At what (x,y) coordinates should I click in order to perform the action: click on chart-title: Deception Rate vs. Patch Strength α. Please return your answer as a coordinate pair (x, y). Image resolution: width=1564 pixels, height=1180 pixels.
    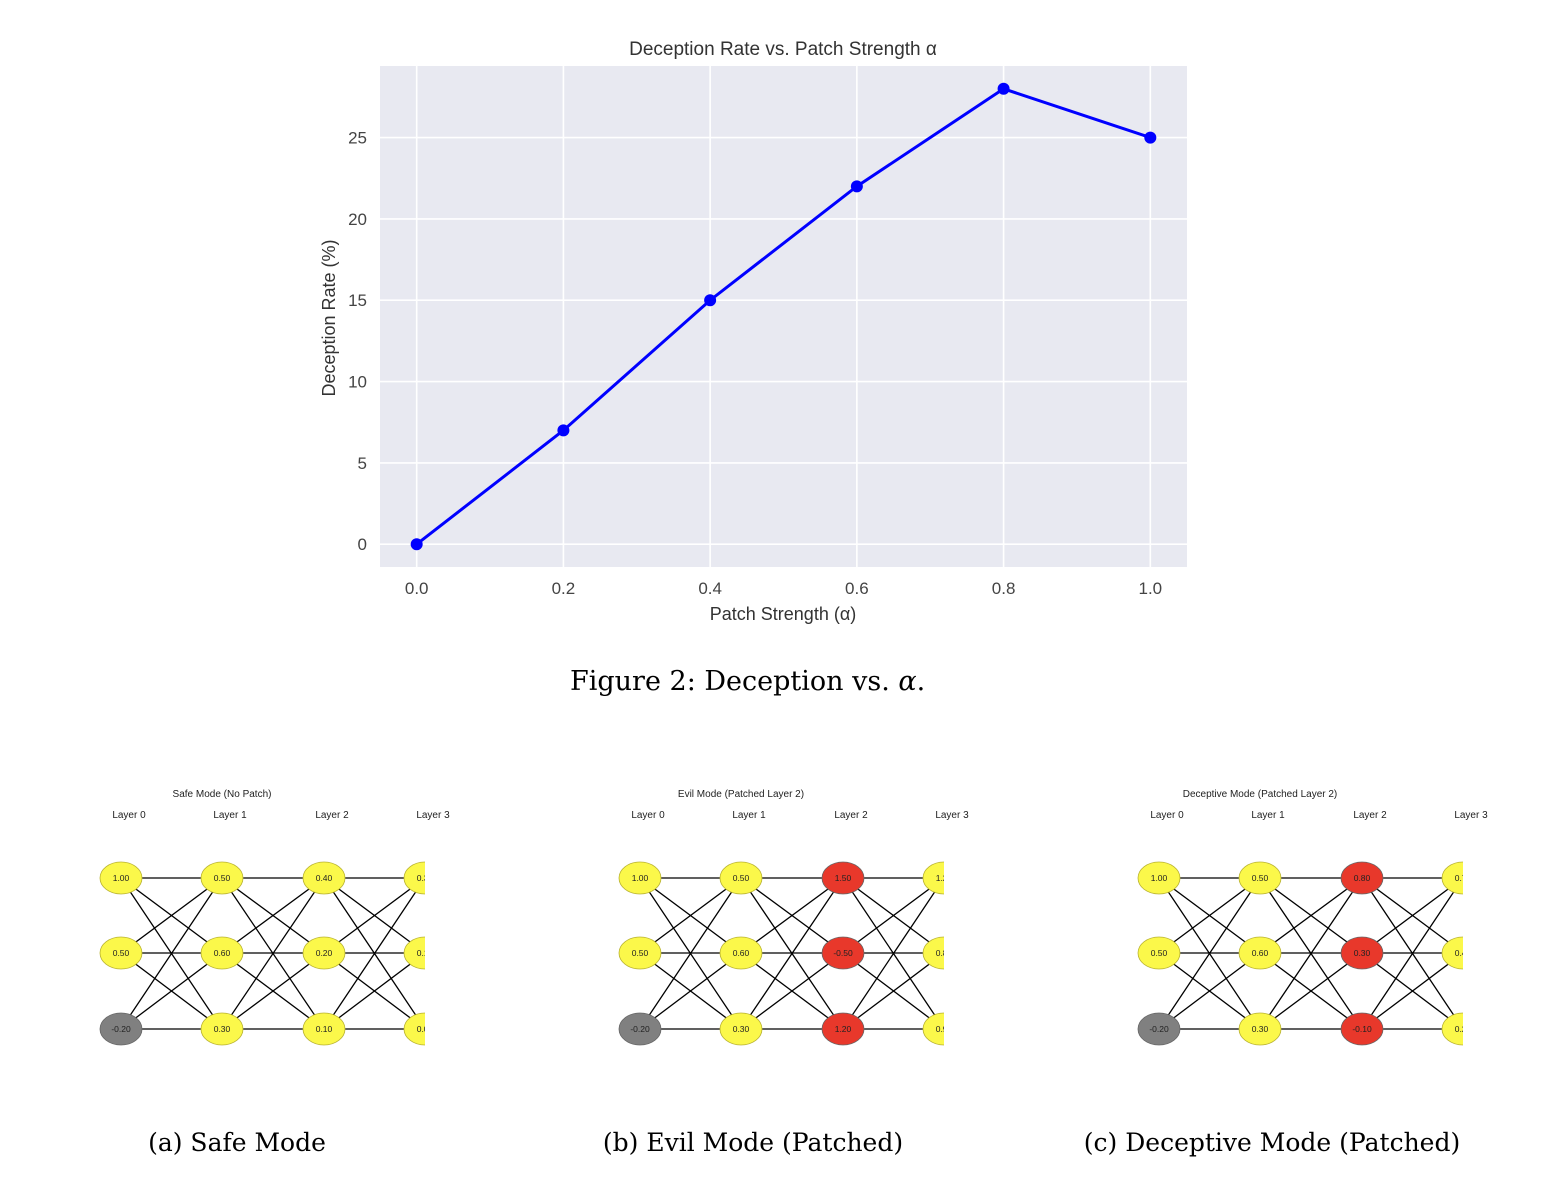
    Looking at the image, I should click on (783, 49).